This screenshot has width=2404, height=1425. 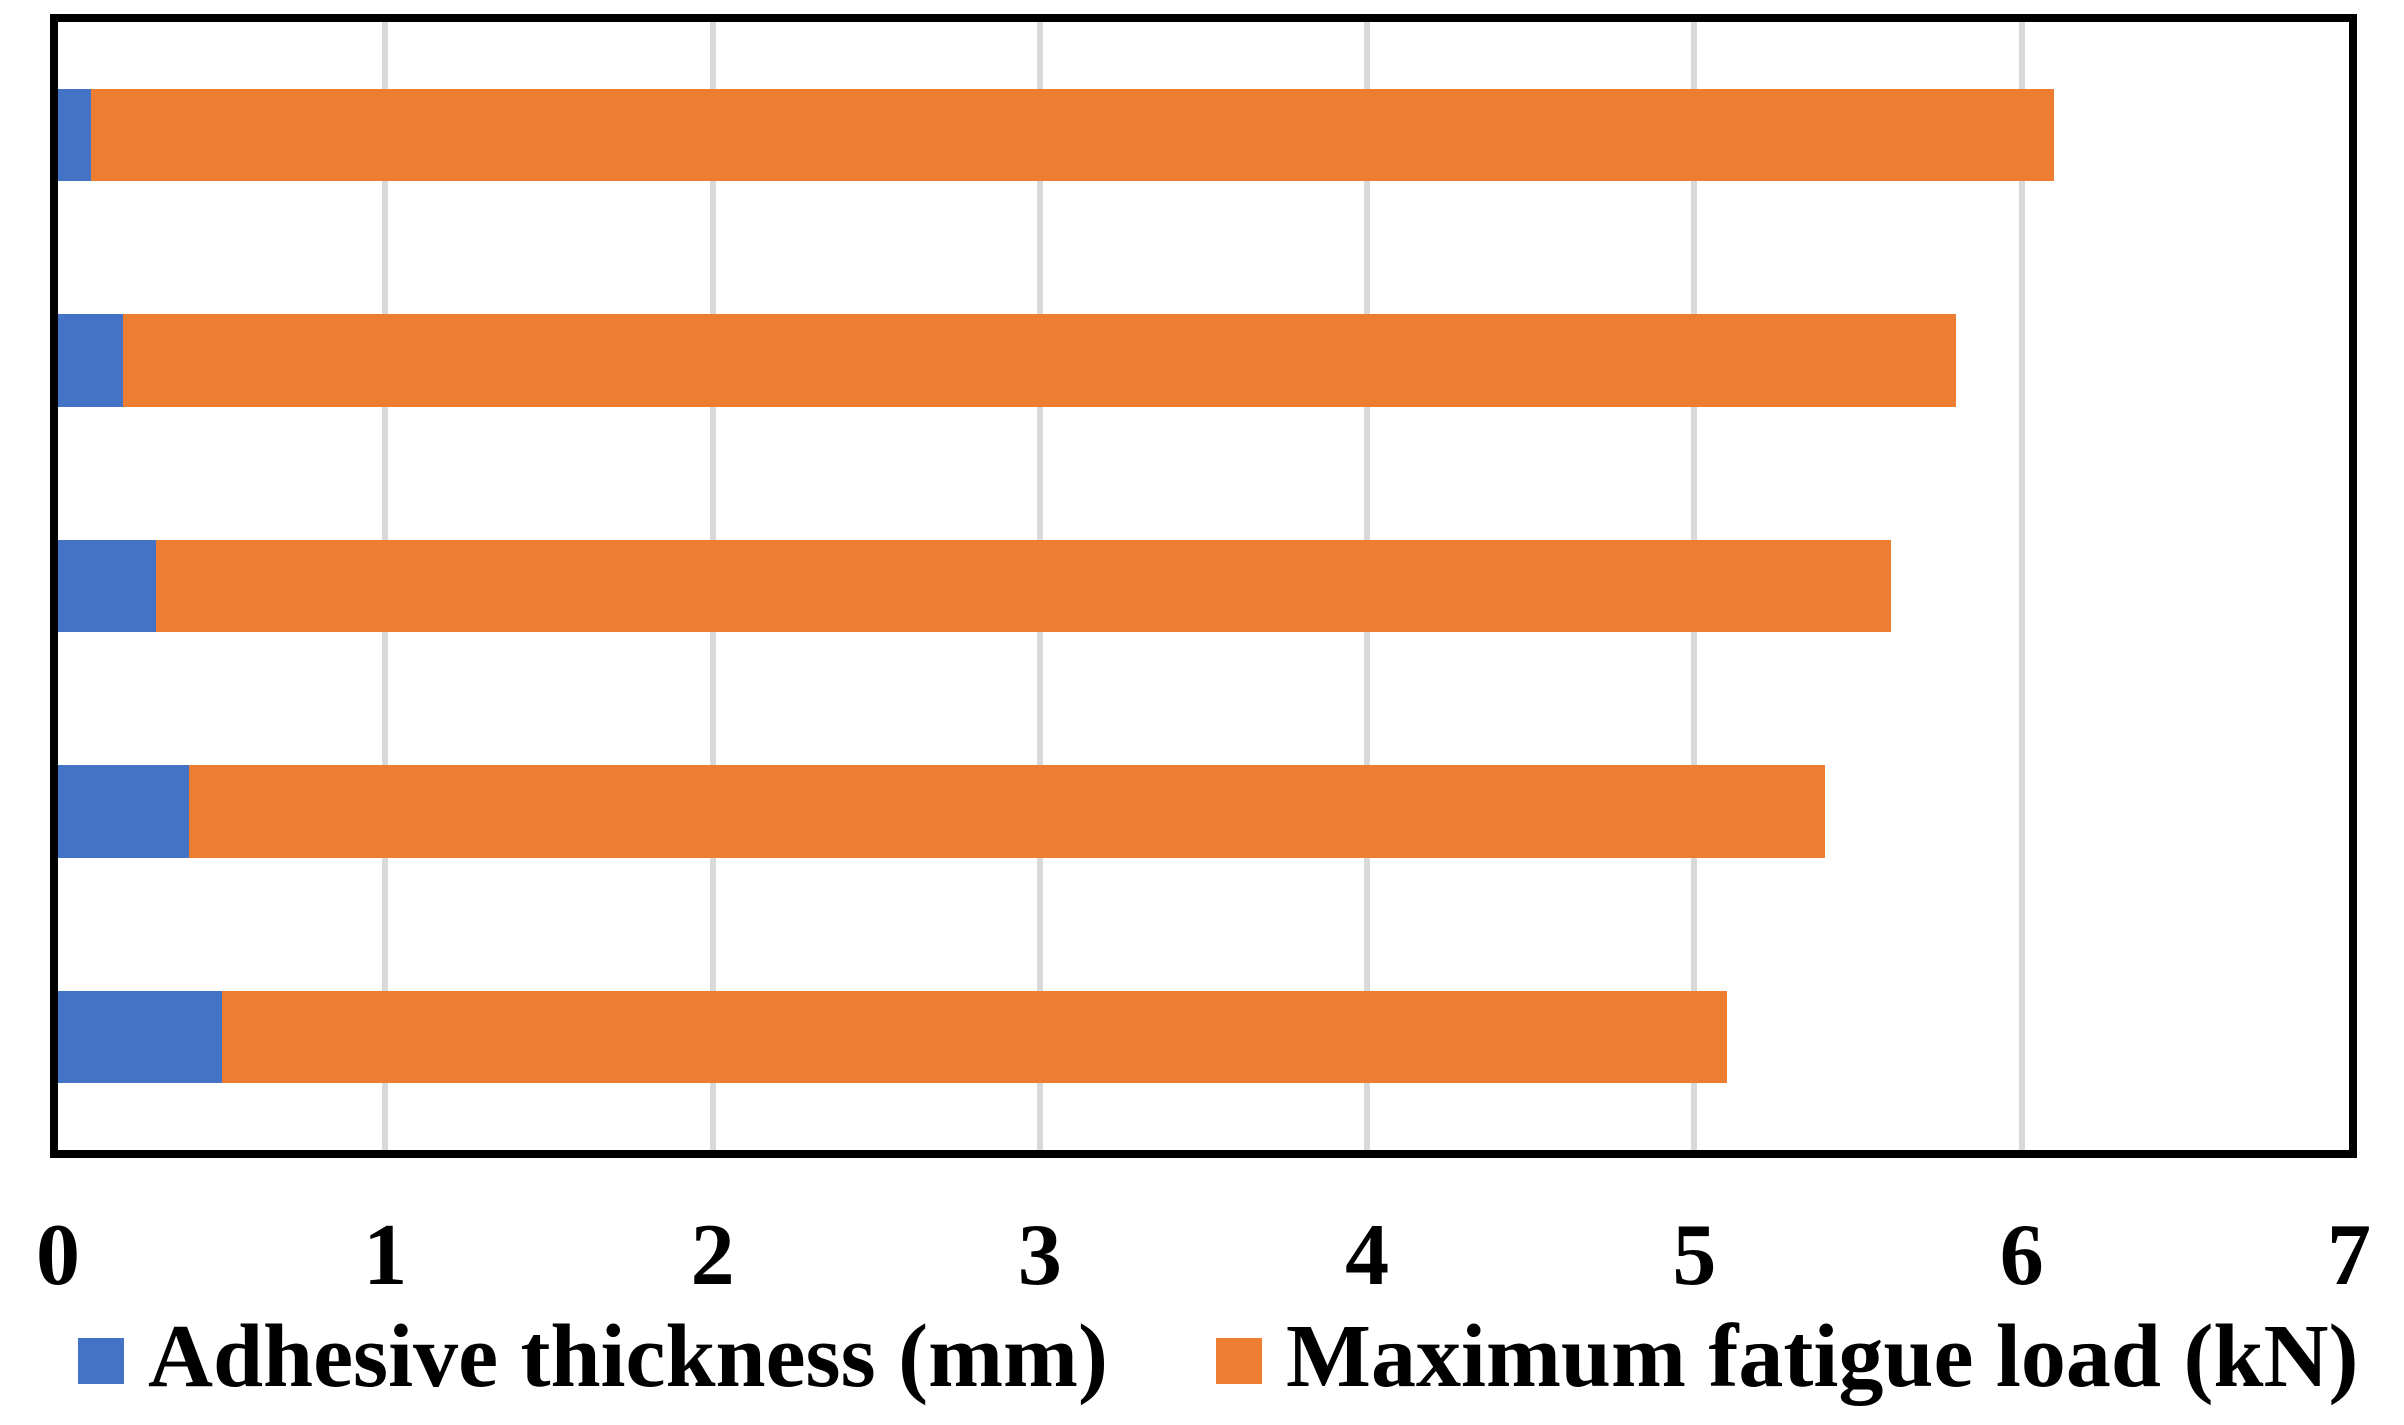 I want to click on x-tick-label: 1, so click(x=385, y=1255).